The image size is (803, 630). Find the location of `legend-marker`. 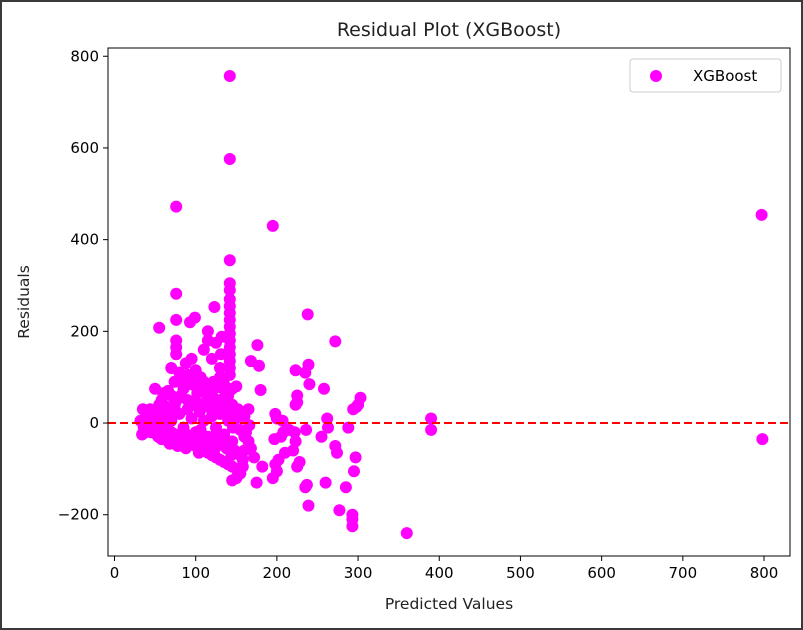

legend-marker is located at coordinates (656, 76).